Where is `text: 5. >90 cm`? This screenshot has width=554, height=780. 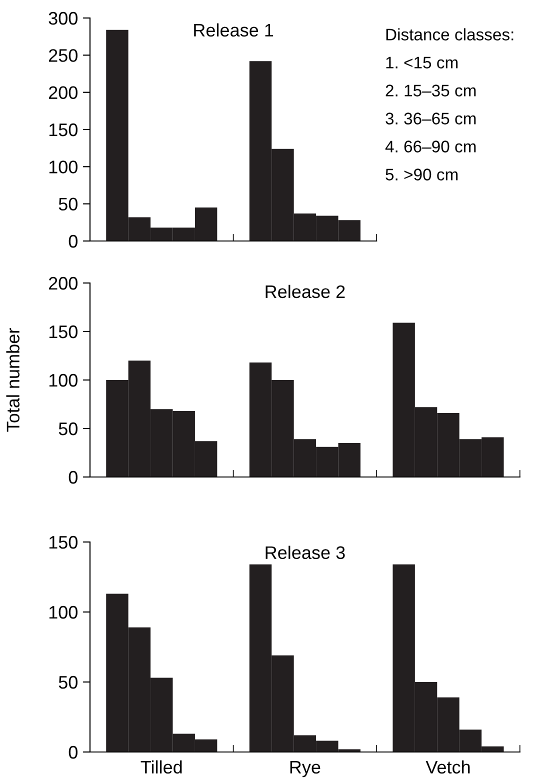 text: 5. >90 cm is located at coordinates (422, 174).